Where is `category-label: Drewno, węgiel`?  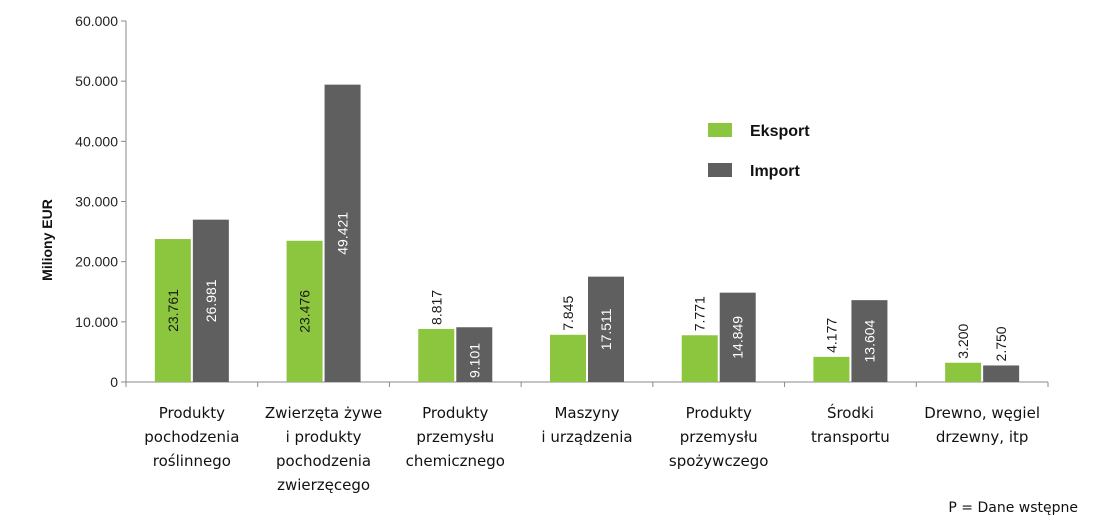 category-label: Drewno, węgiel is located at coordinates (982, 413).